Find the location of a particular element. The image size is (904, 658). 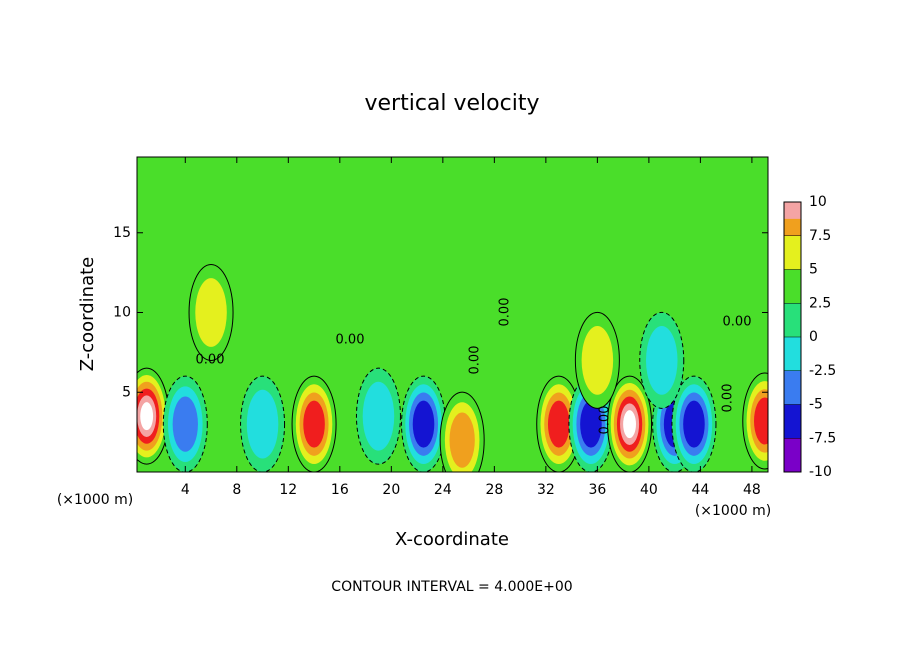

y-tick-label: 10 is located at coordinates (122, 313).